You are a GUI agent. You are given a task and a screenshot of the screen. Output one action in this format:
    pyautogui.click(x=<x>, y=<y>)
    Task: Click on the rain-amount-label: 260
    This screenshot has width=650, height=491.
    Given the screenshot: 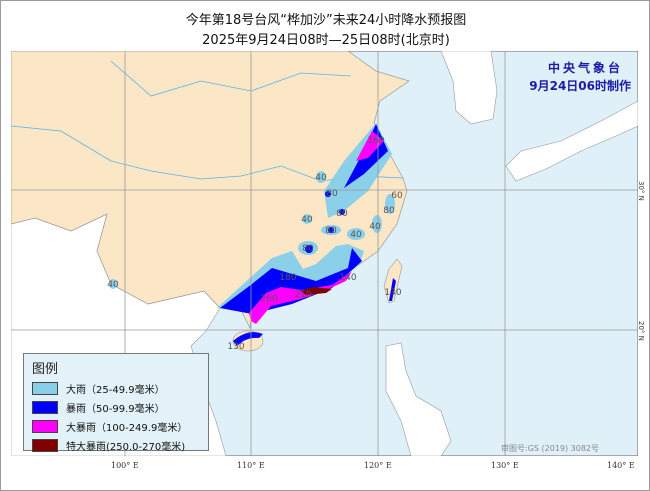 What is the action you would take?
    pyautogui.click(x=268, y=299)
    